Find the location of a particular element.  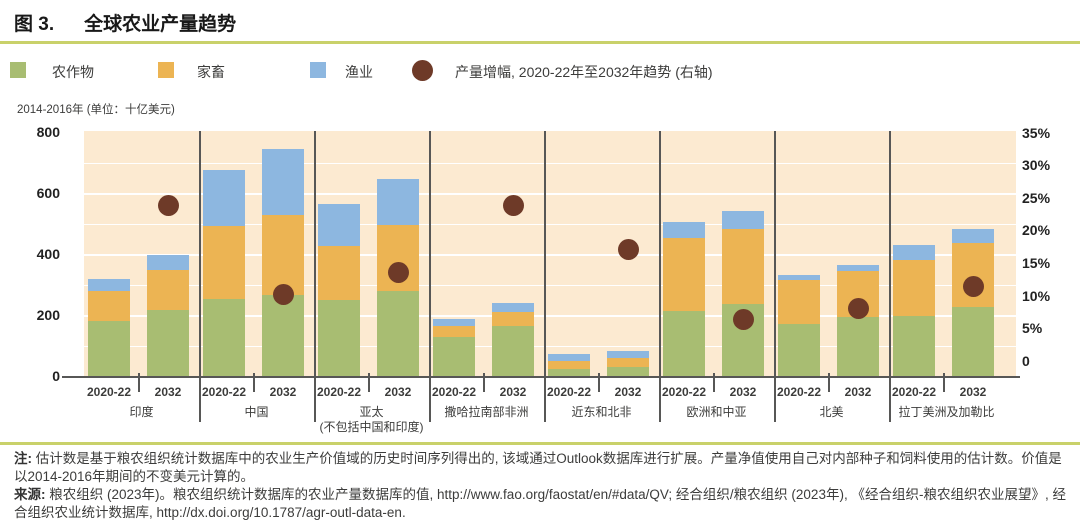

region-label: 亚太 is located at coordinates (371, 412).